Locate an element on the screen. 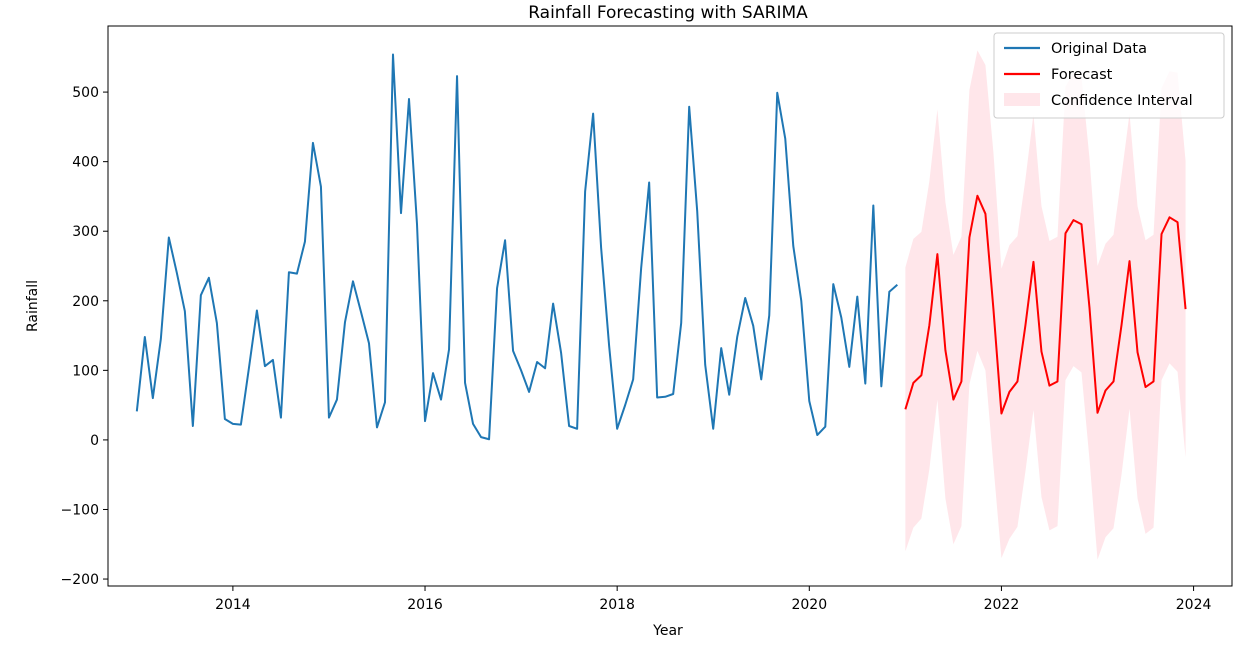  forecast-line is located at coordinates (1045, 304).